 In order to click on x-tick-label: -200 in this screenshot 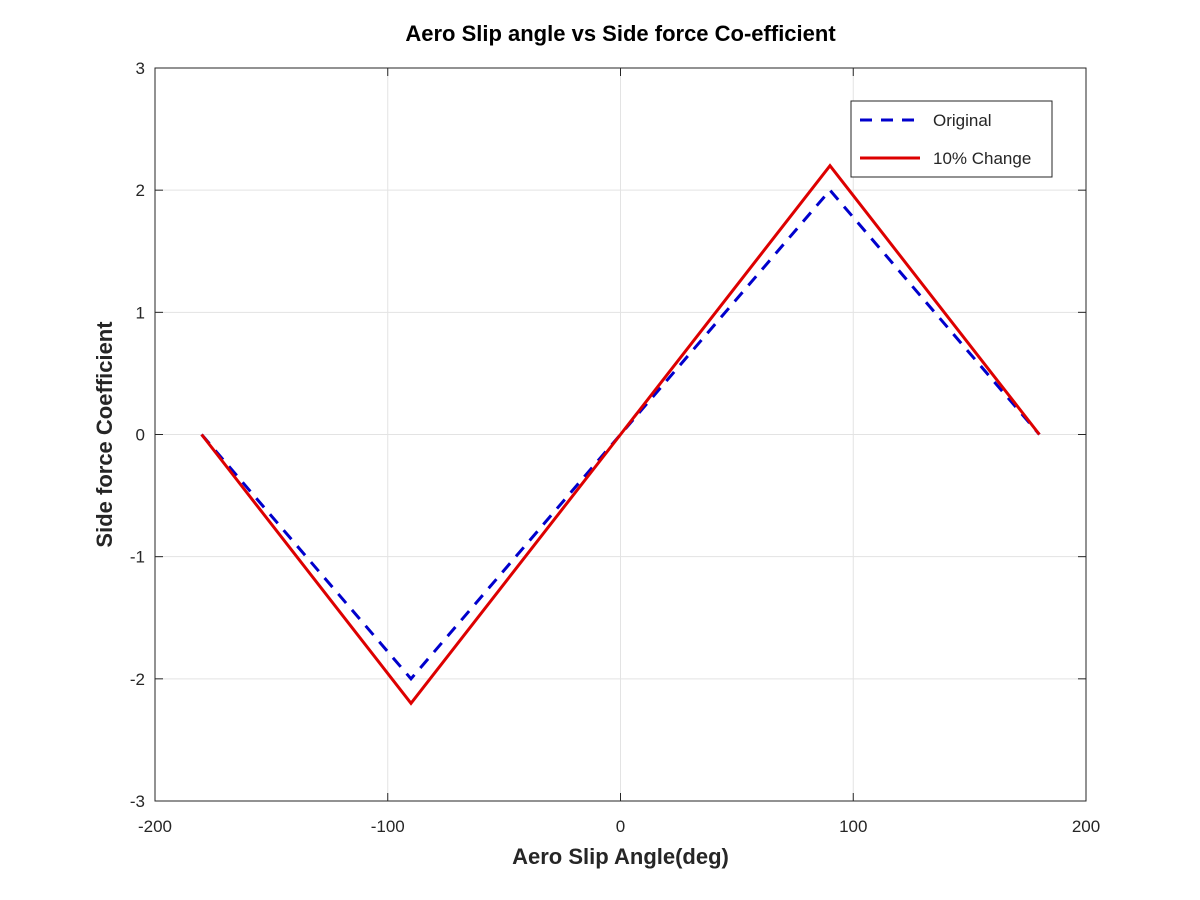, I will do `click(155, 826)`.